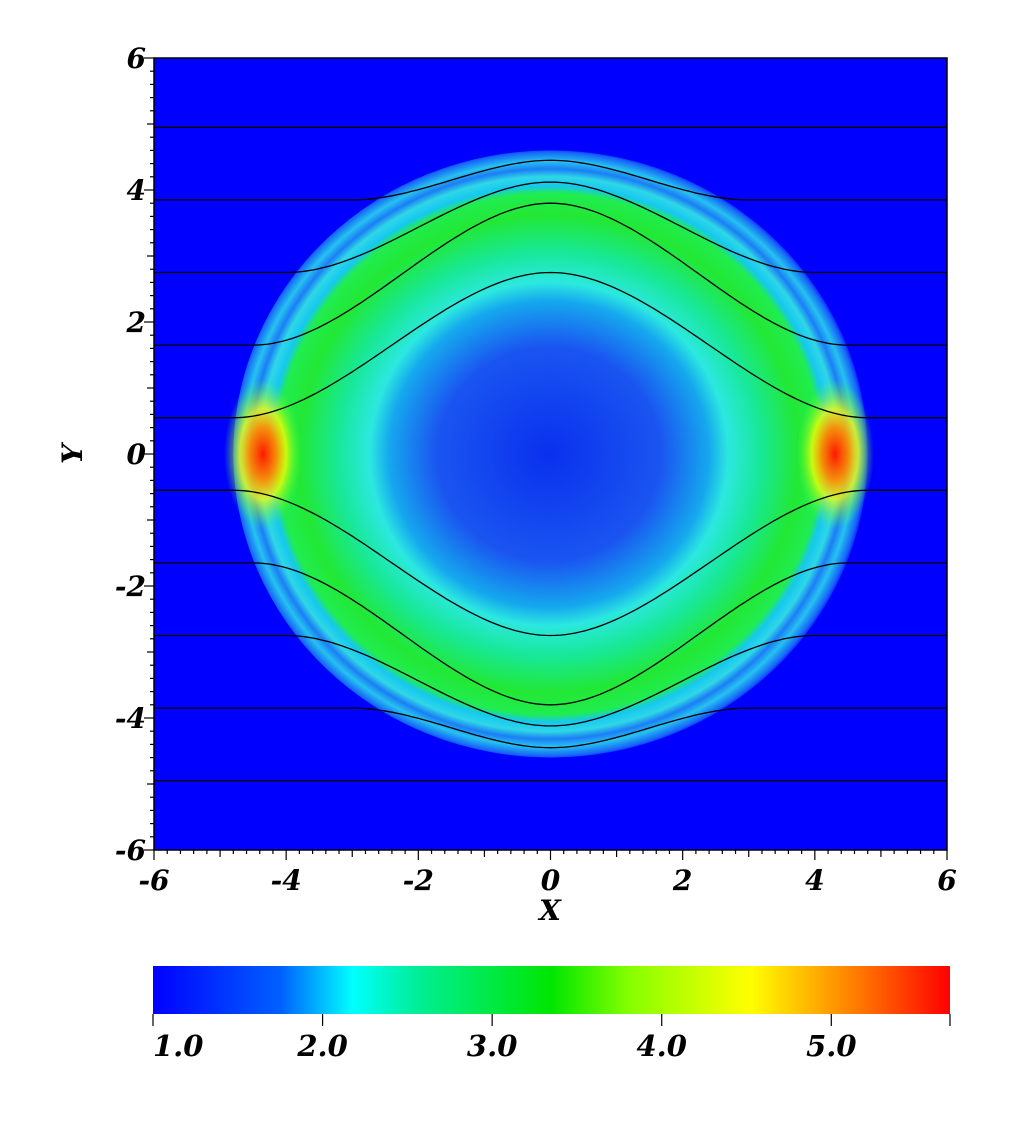 Image resolution: width=1024 pixels, height=1136 pixels. I want to click on colorbar-tick-label: 5.0, so click(831, 1046).